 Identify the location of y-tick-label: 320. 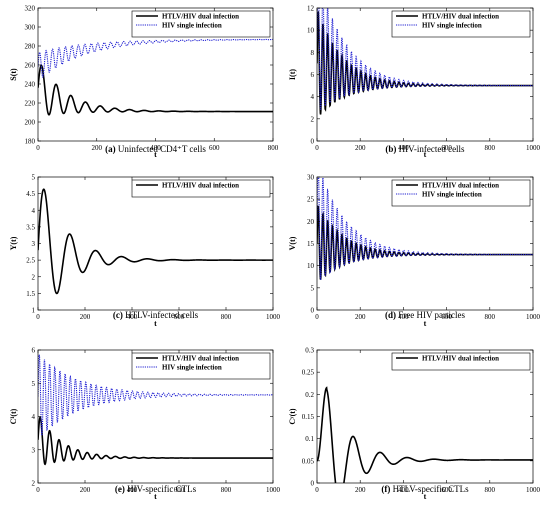
(30, 9).